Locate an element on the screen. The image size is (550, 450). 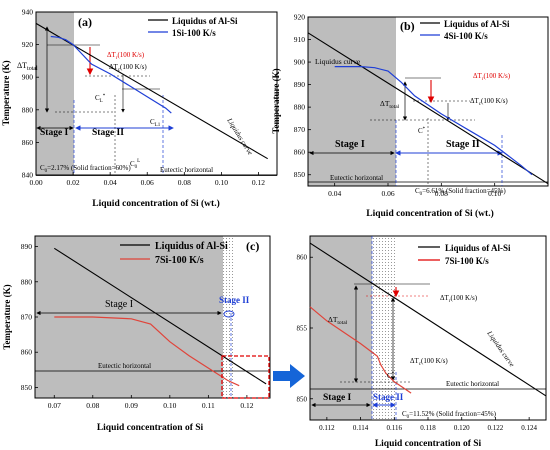
x-ticks: 0.00 0.02 0.04 0.06 0.08 0.10 0.12 is located at coordinates (147, 179).